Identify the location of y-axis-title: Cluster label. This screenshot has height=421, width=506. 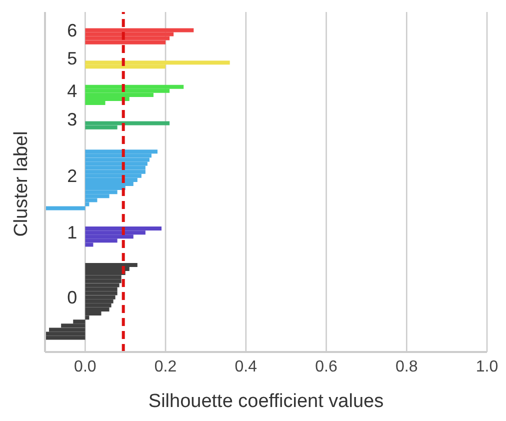
(22, 184).